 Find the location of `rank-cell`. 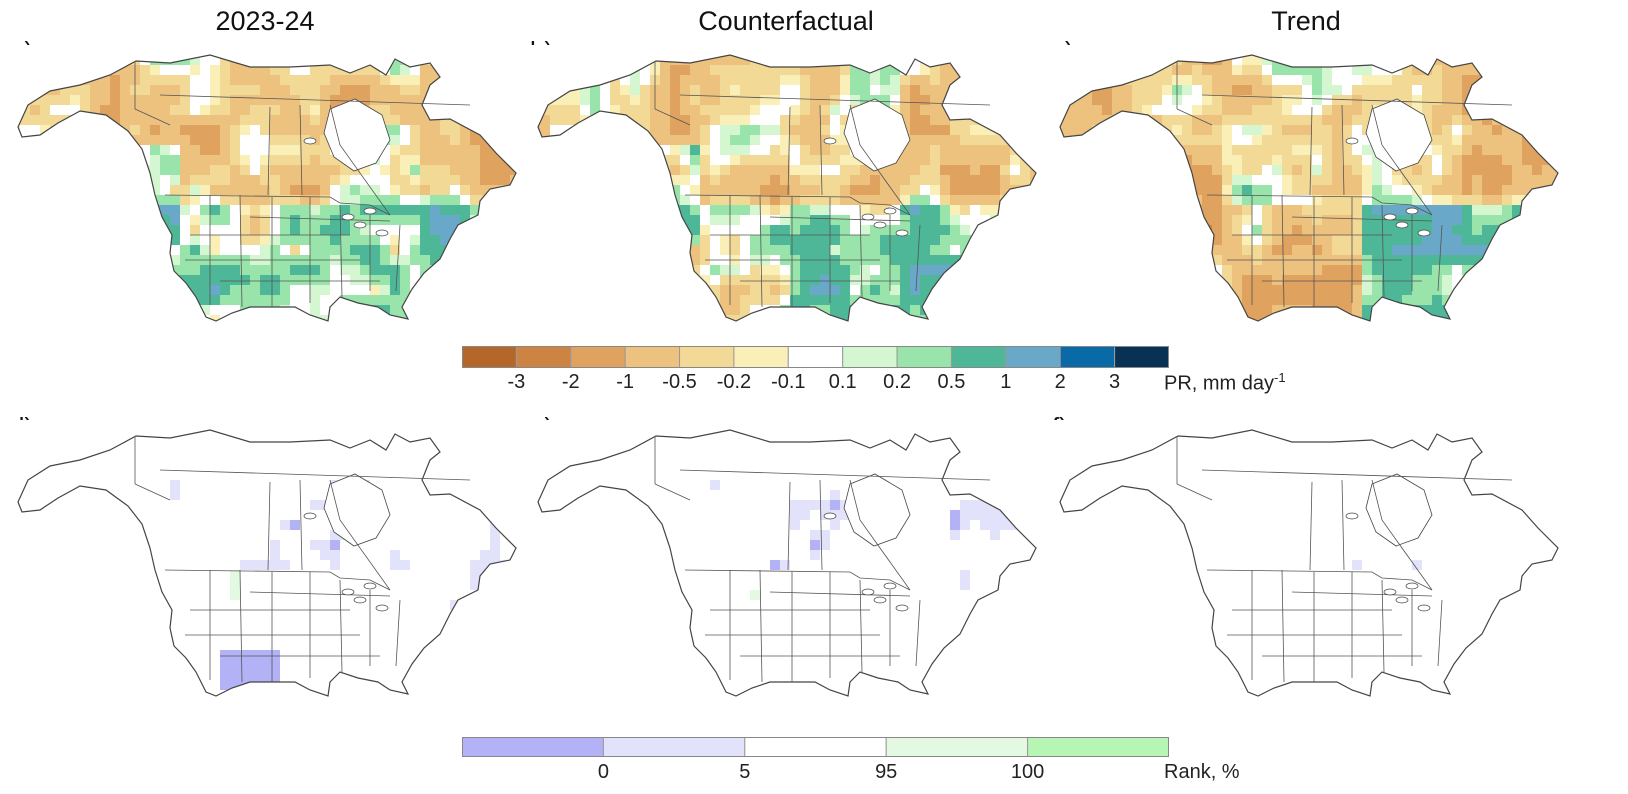

rank-cell is located at coordinates (815, 505).